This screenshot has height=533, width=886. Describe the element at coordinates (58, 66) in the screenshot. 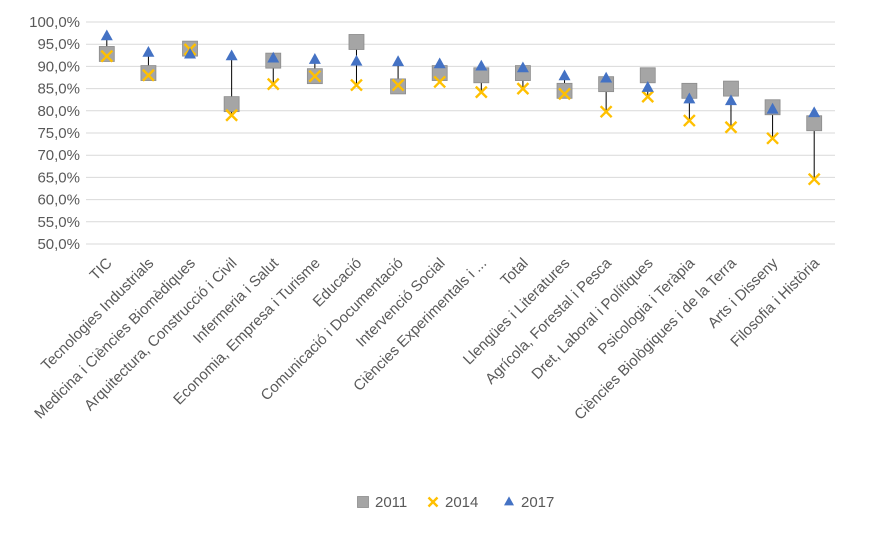

I see `y-tick-label: 90,0%` at that location.